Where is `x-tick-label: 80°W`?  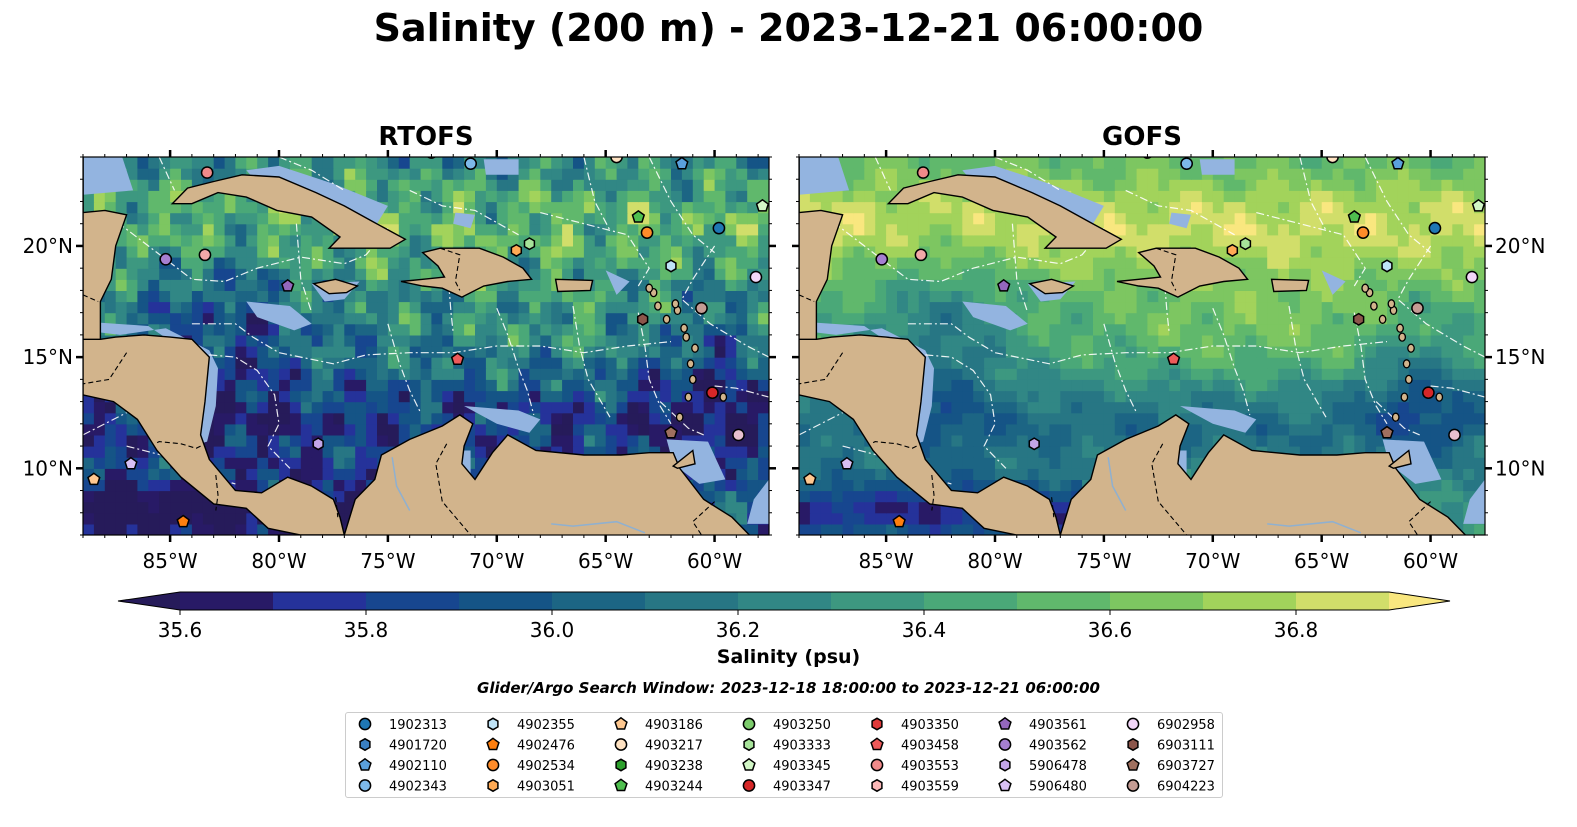
x-tick-label: 80°W is located at coordinates (278, 561).